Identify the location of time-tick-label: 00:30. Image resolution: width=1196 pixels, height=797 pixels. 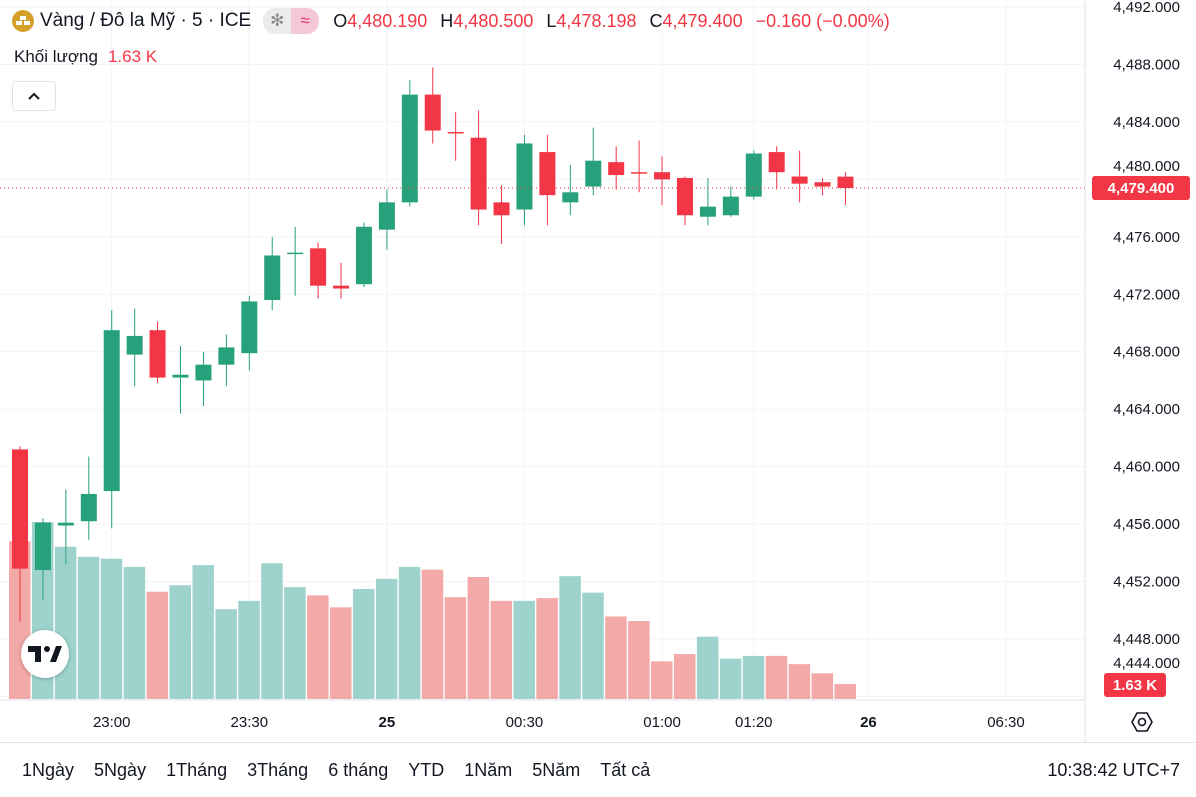
(525, 722).